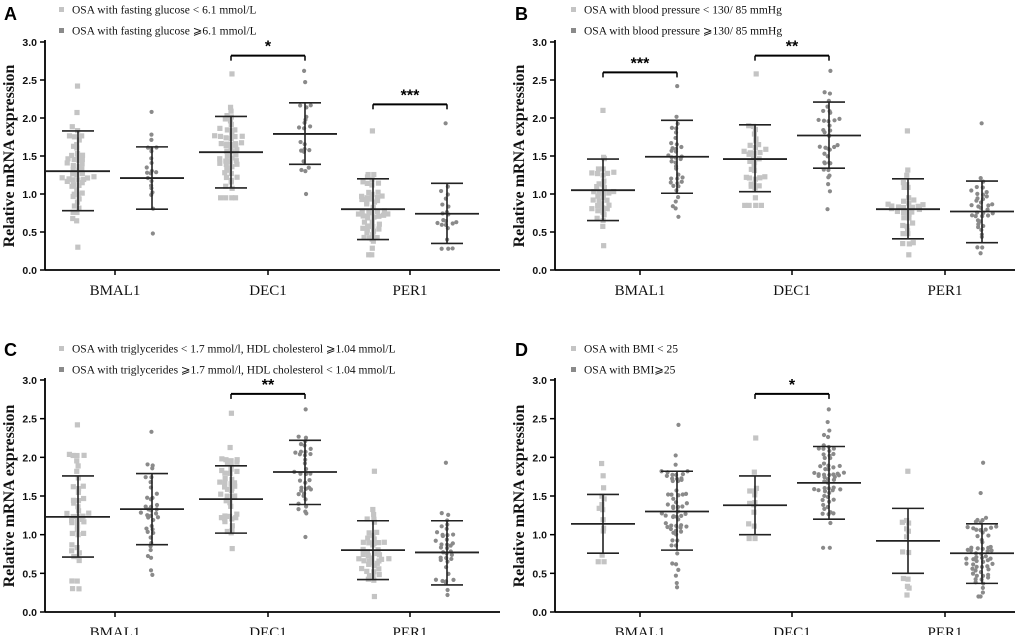 Image resolution: width=1024 pixels, height=635 pixels. What do you see at coordinates (944, 291) in the screenshot?
I see `x-tick-label-per1: PER1` at bounding box center [944, 291].